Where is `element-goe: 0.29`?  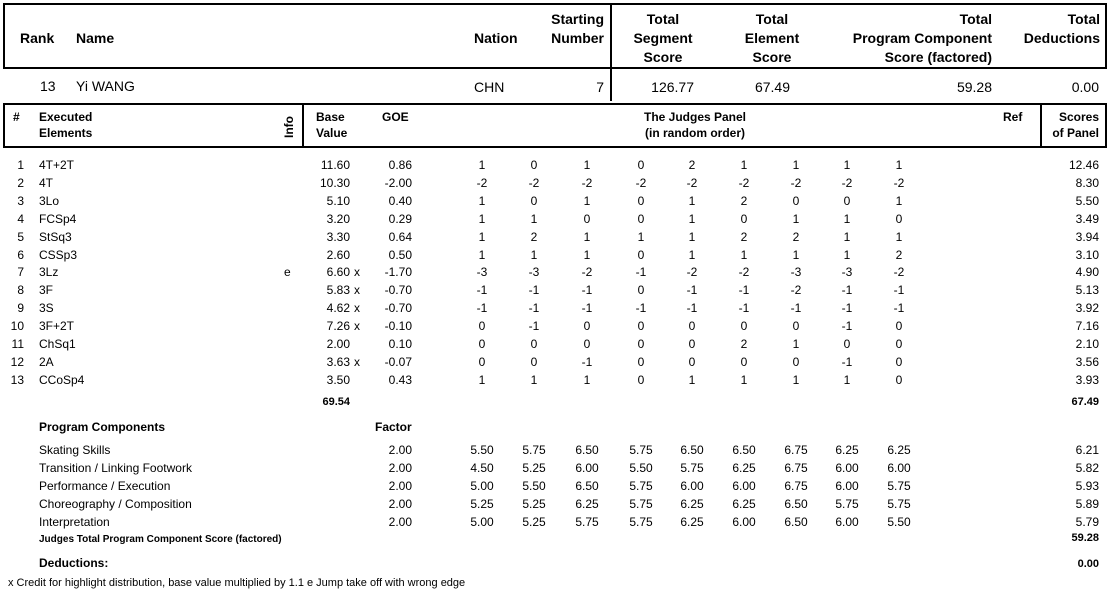
element-goe: 0.29 is located at coordinates (400, 219).